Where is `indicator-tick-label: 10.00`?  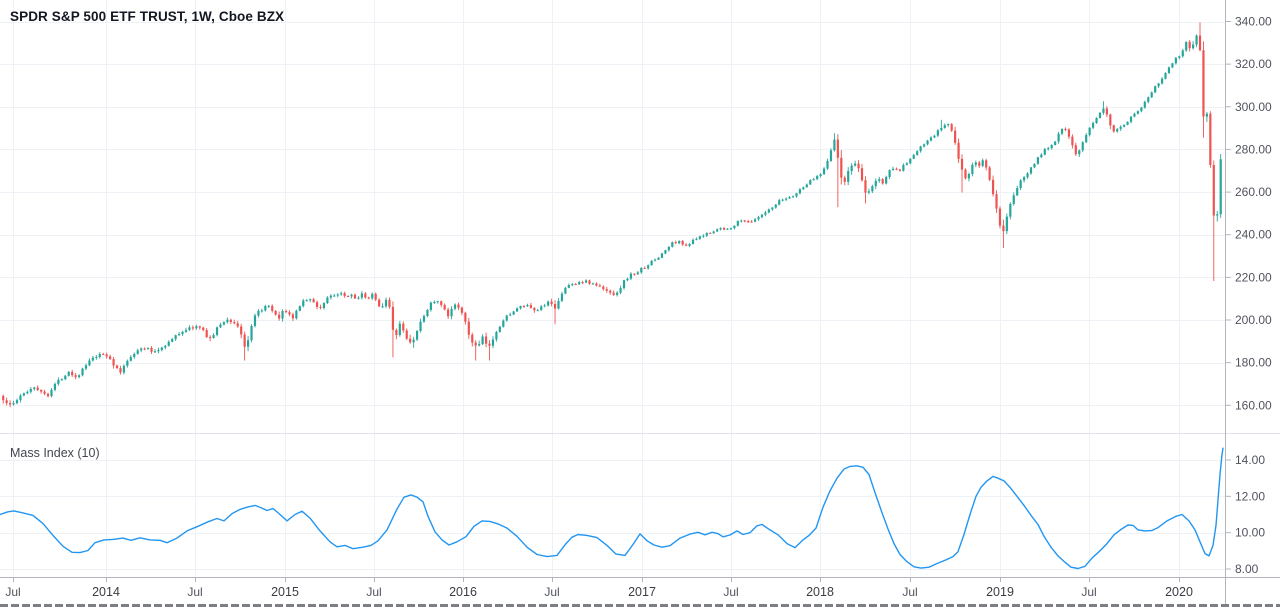
indicator-tick-label: 10.00 is located at coordinates (1250, 533).